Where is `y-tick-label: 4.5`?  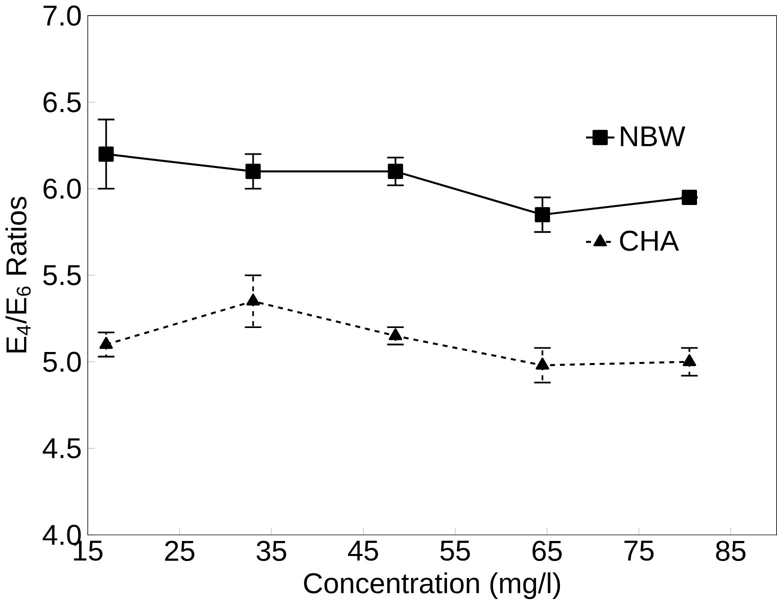 y-tick-label: 4.5 is located at coordinates (61, 448).